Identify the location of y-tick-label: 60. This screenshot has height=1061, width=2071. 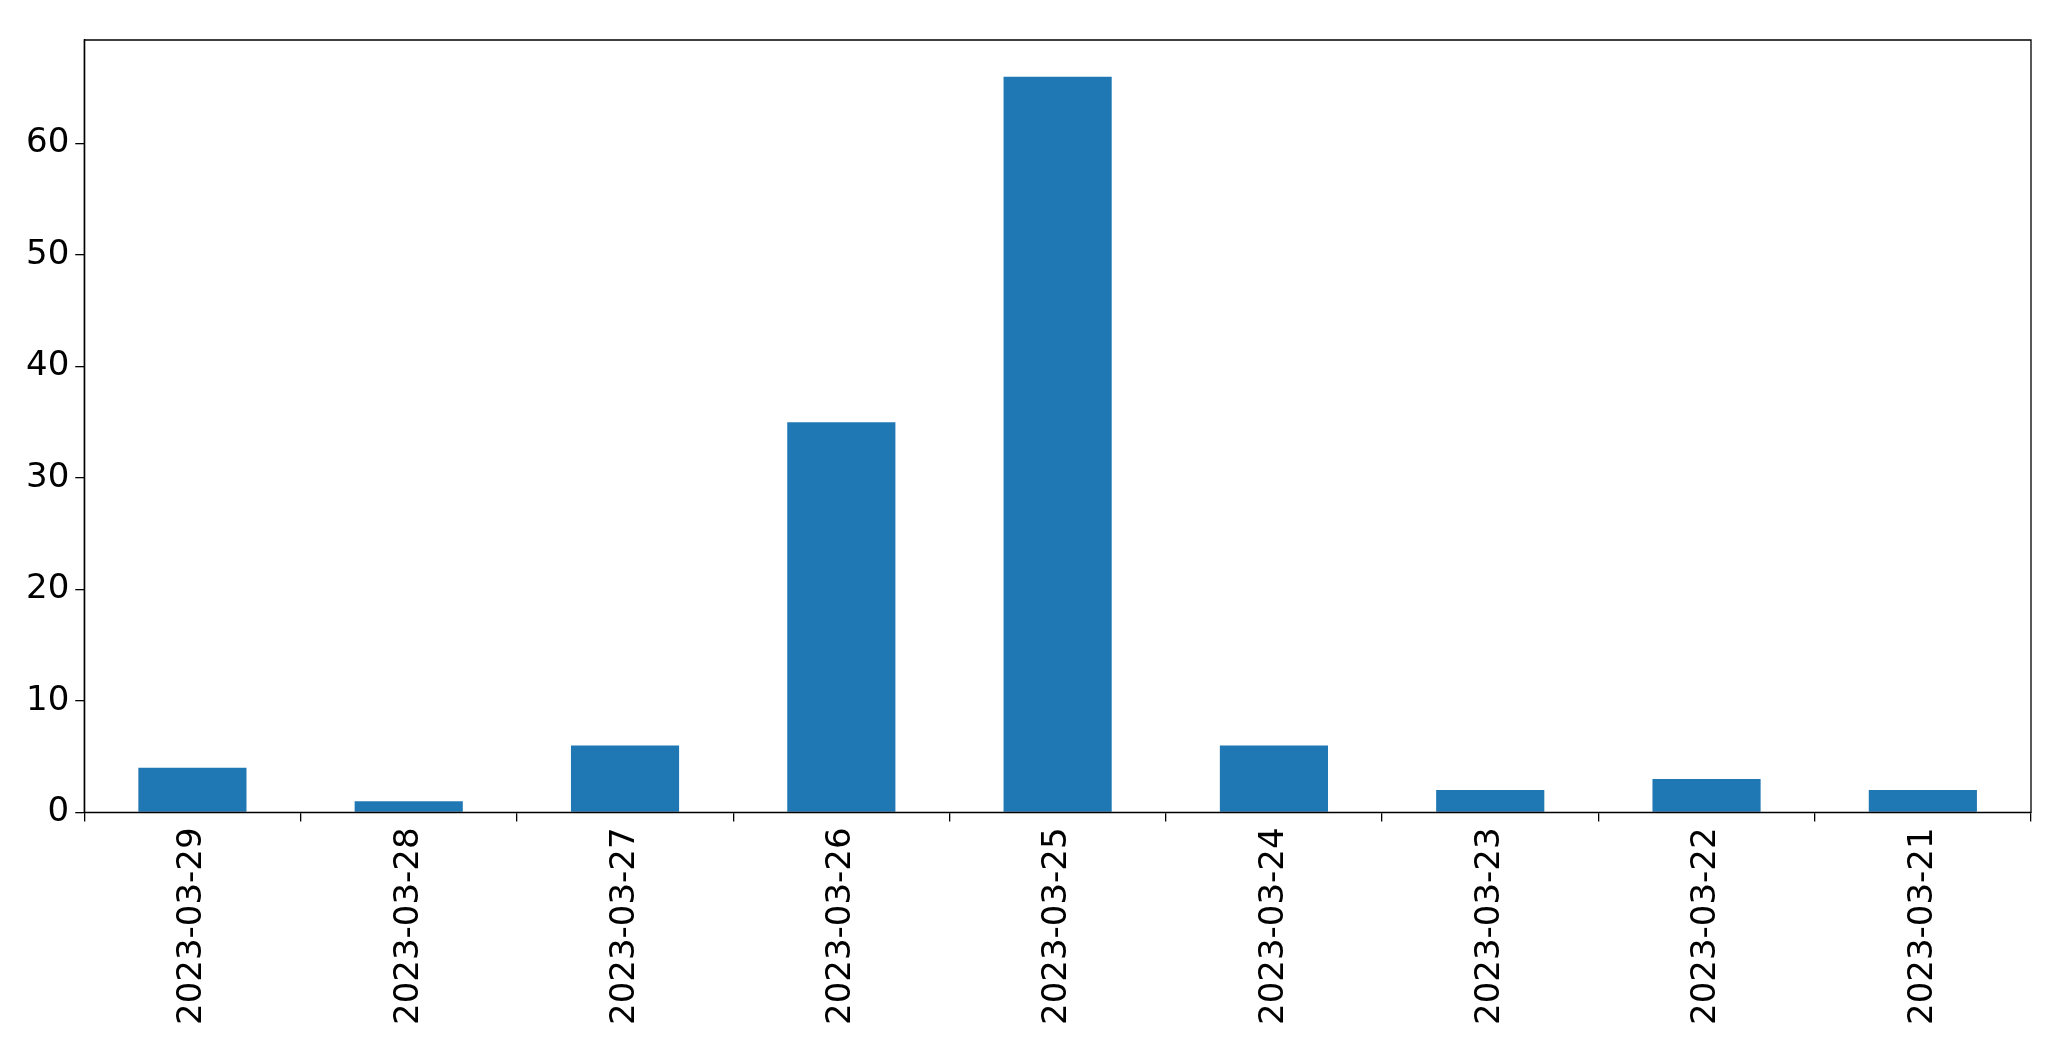
(48, 140).